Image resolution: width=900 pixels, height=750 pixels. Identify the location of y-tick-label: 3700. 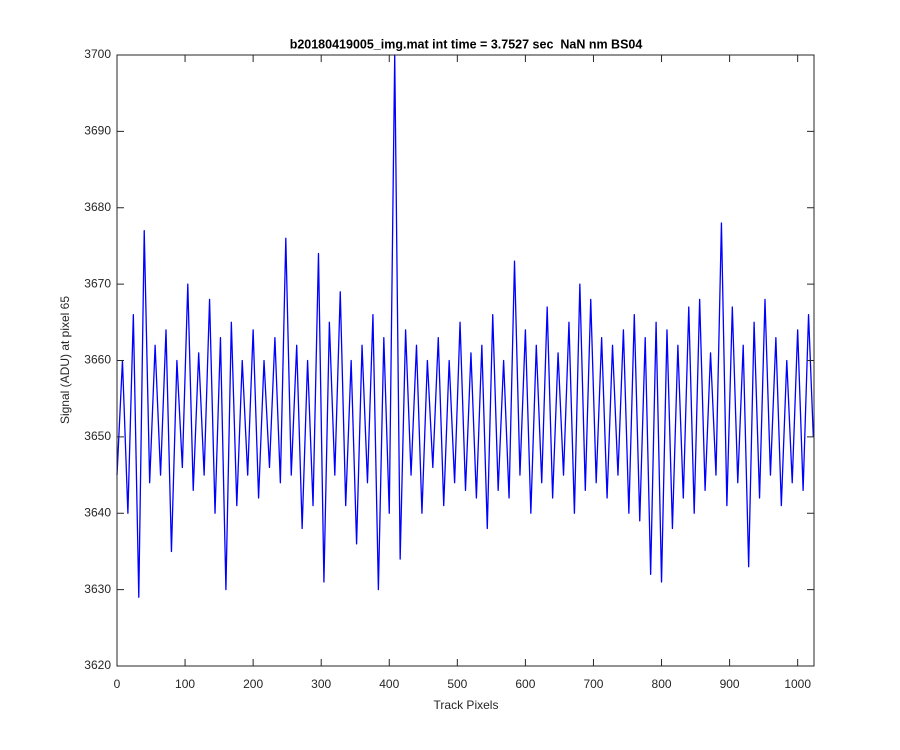
(97, 54).